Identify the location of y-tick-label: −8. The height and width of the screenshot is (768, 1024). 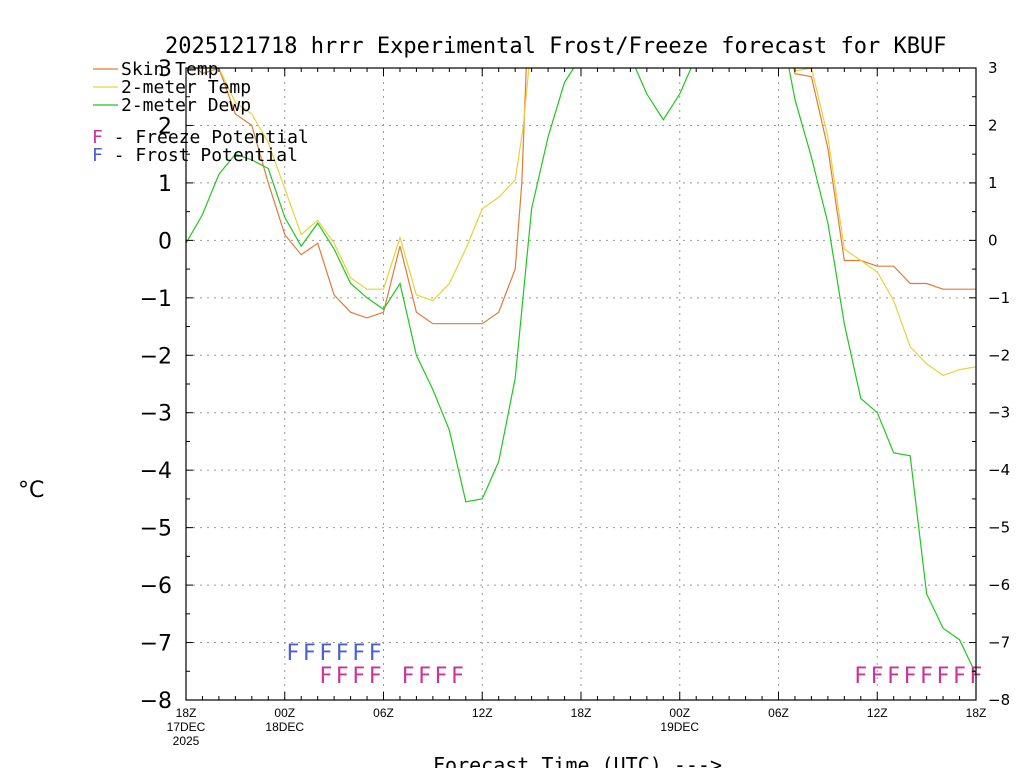
(156, 701).